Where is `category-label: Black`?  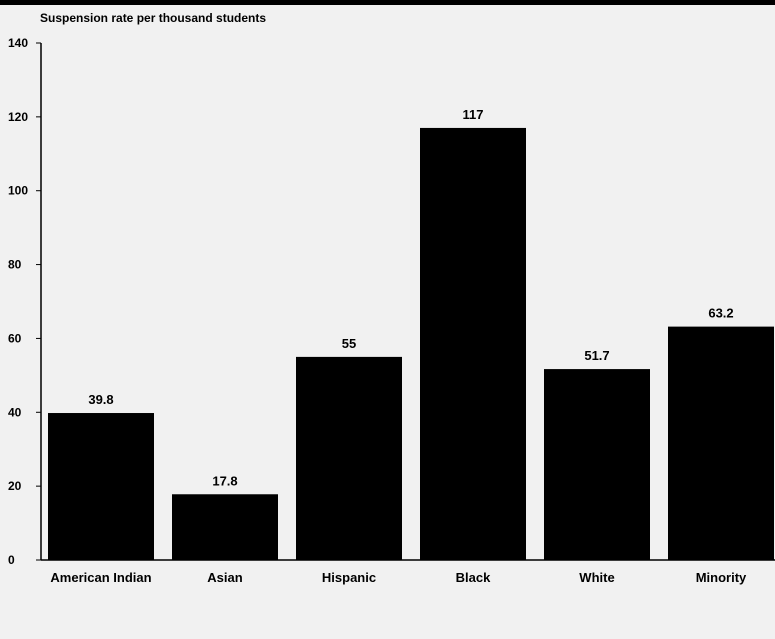
category-label: Black is located at coordinates (473, 577).